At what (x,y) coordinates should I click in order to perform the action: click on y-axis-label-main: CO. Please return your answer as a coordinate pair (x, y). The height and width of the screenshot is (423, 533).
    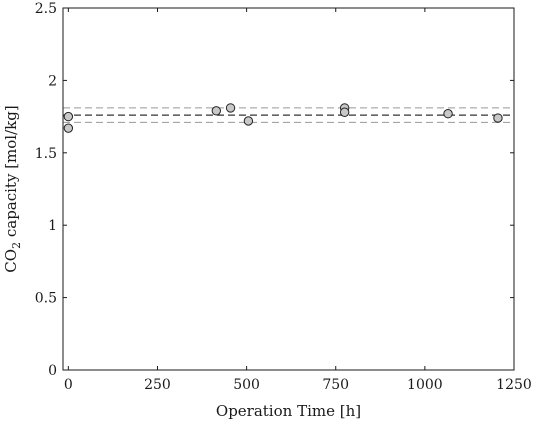
    Looking at the image, I should click on (11, 261).